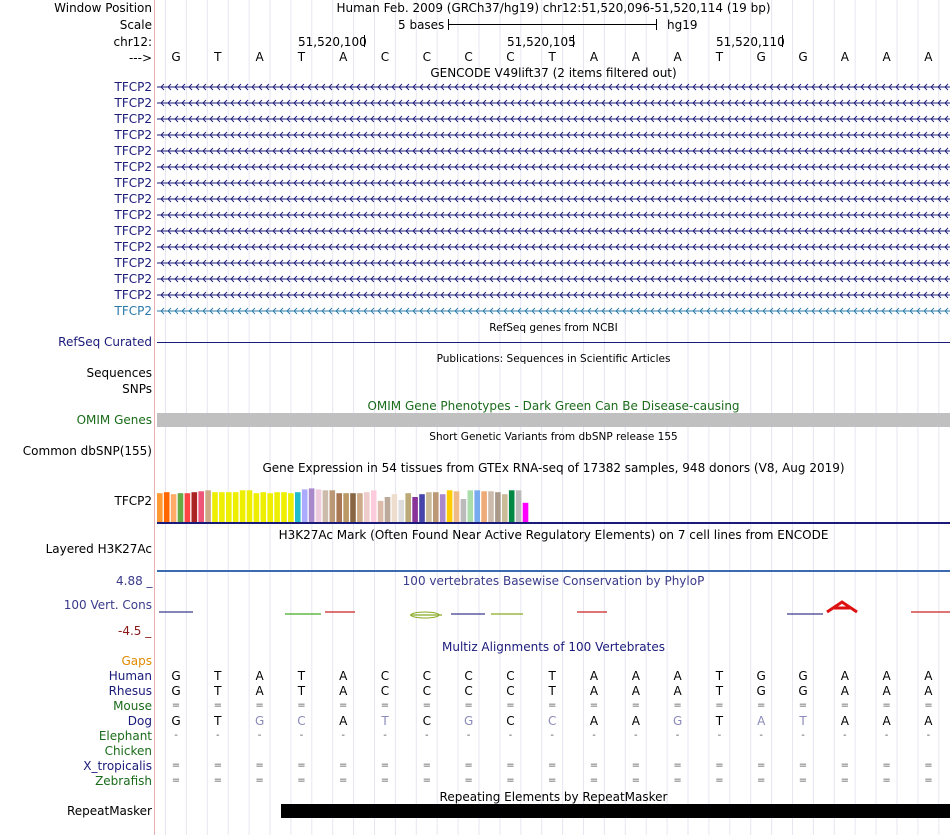 The height and width of the screenshot is (835, 950). What do you see at coordinates (552, 610) in the screenshot?
I see `phylop-signal` at bounding box center [552, 610].